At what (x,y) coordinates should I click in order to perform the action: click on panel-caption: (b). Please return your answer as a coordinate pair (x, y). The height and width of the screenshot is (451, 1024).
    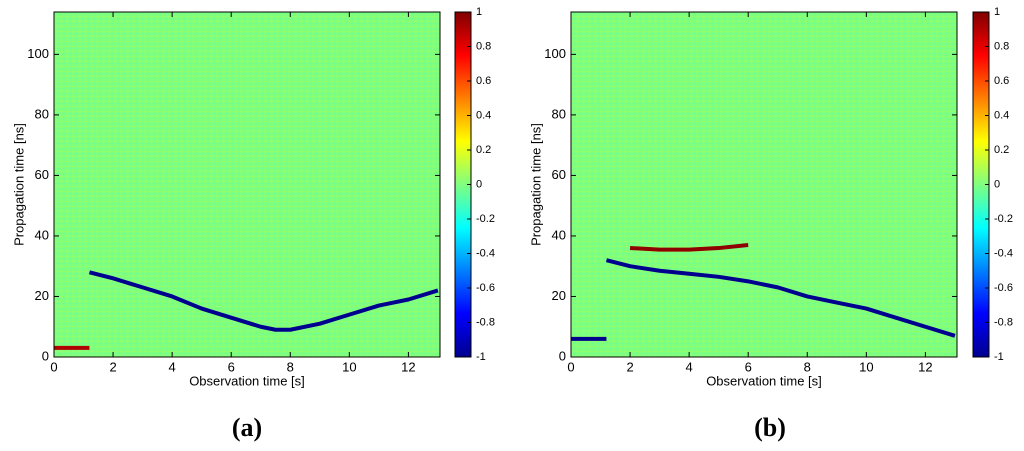
    Looking at the image, I should click on (770, 427).